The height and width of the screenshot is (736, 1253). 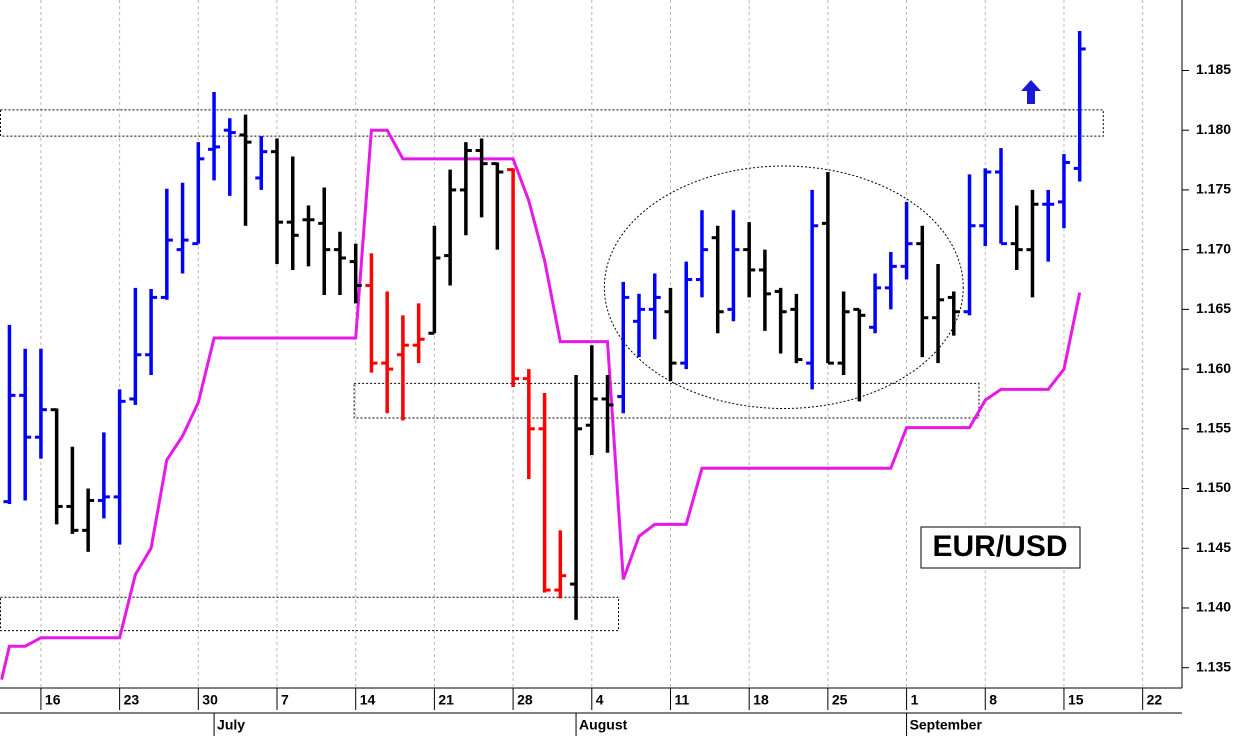 I want to click on annotation: EUR/USD, so click(x=999, y=546).